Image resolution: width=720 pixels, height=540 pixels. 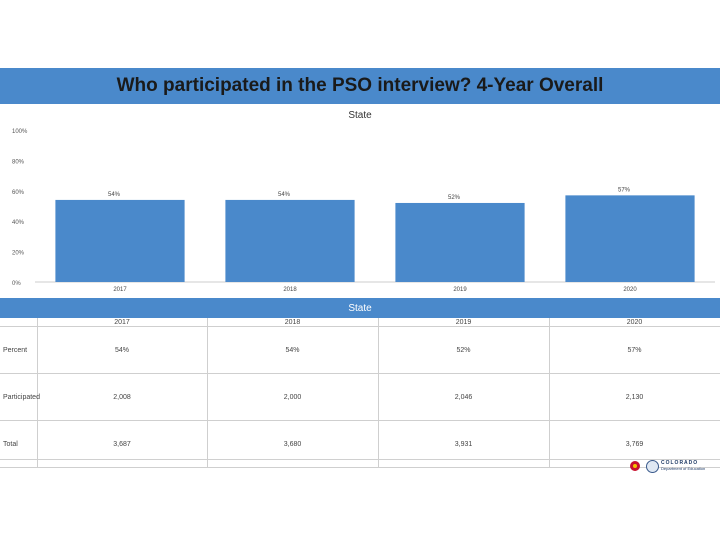 I want to click on y-tick-label: 20%, so click(x=18, y=254).